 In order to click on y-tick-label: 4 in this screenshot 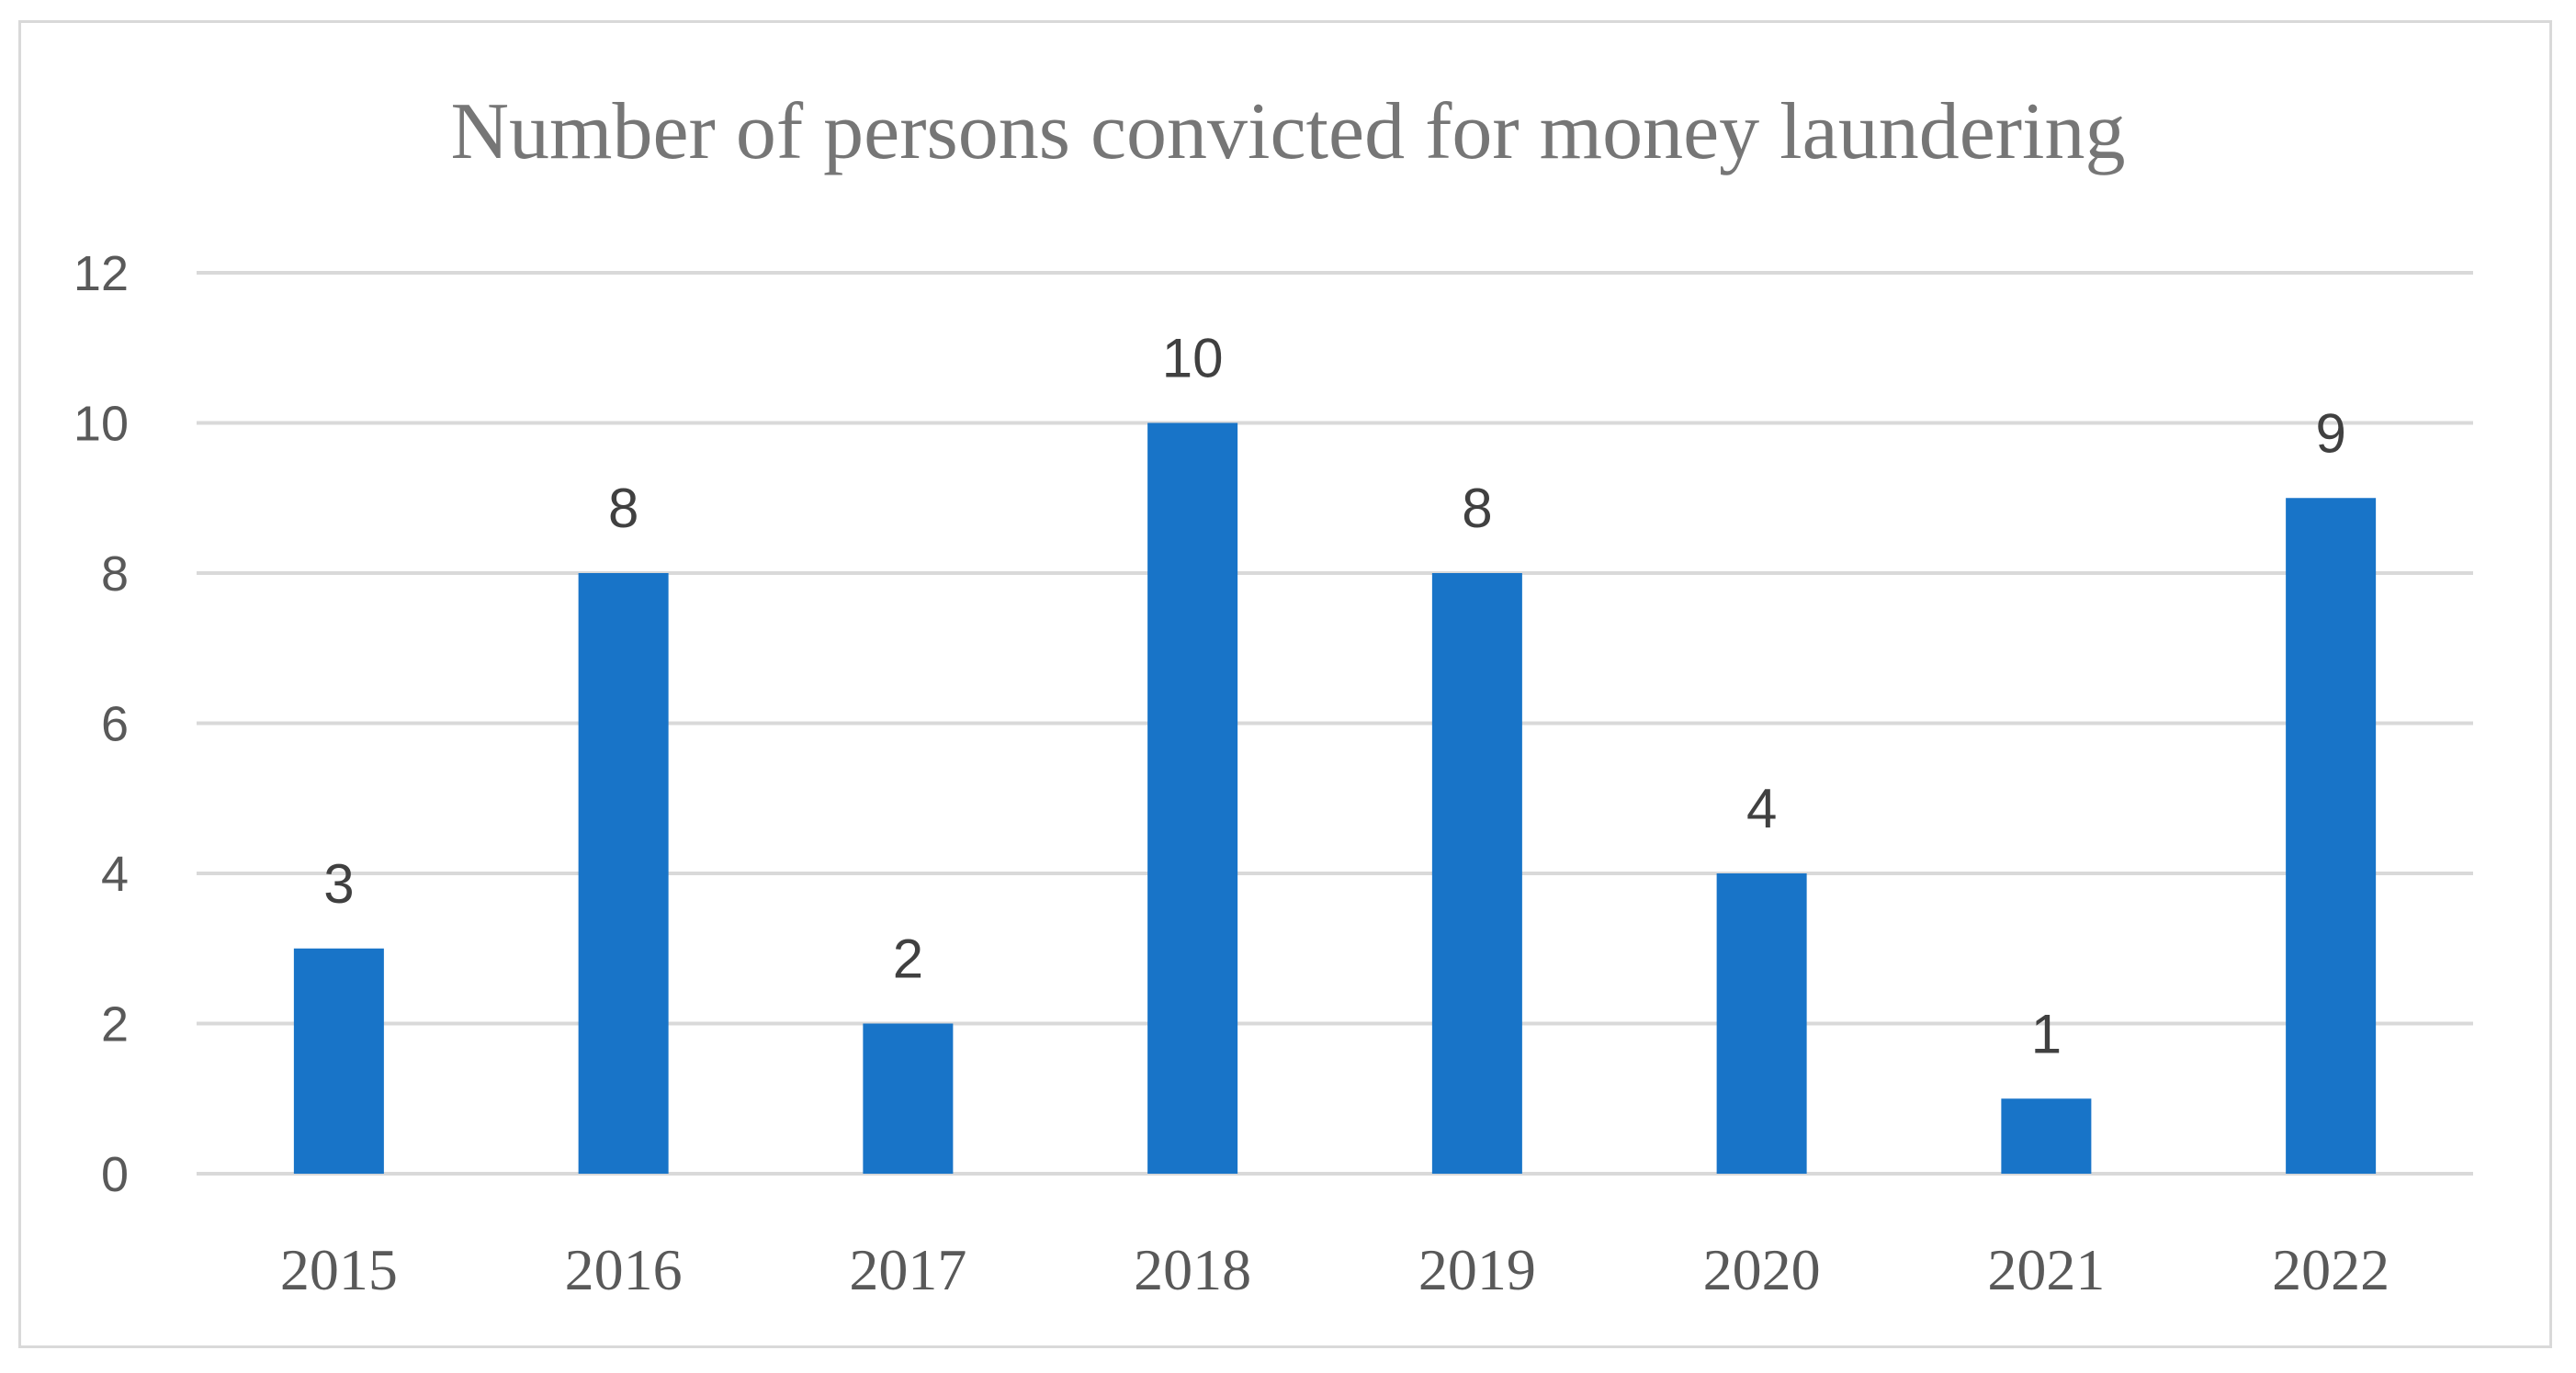, I will do `click(115, 874)`.